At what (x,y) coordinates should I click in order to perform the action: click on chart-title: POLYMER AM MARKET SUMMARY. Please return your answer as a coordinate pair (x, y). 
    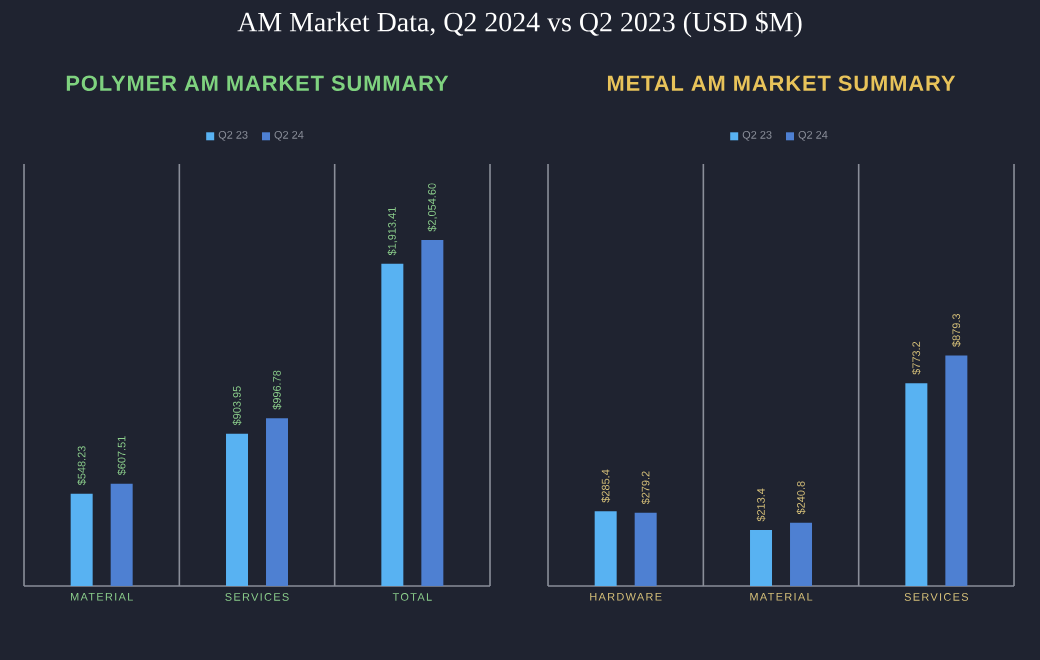
    Looking at the image, I should click on (257, 83).